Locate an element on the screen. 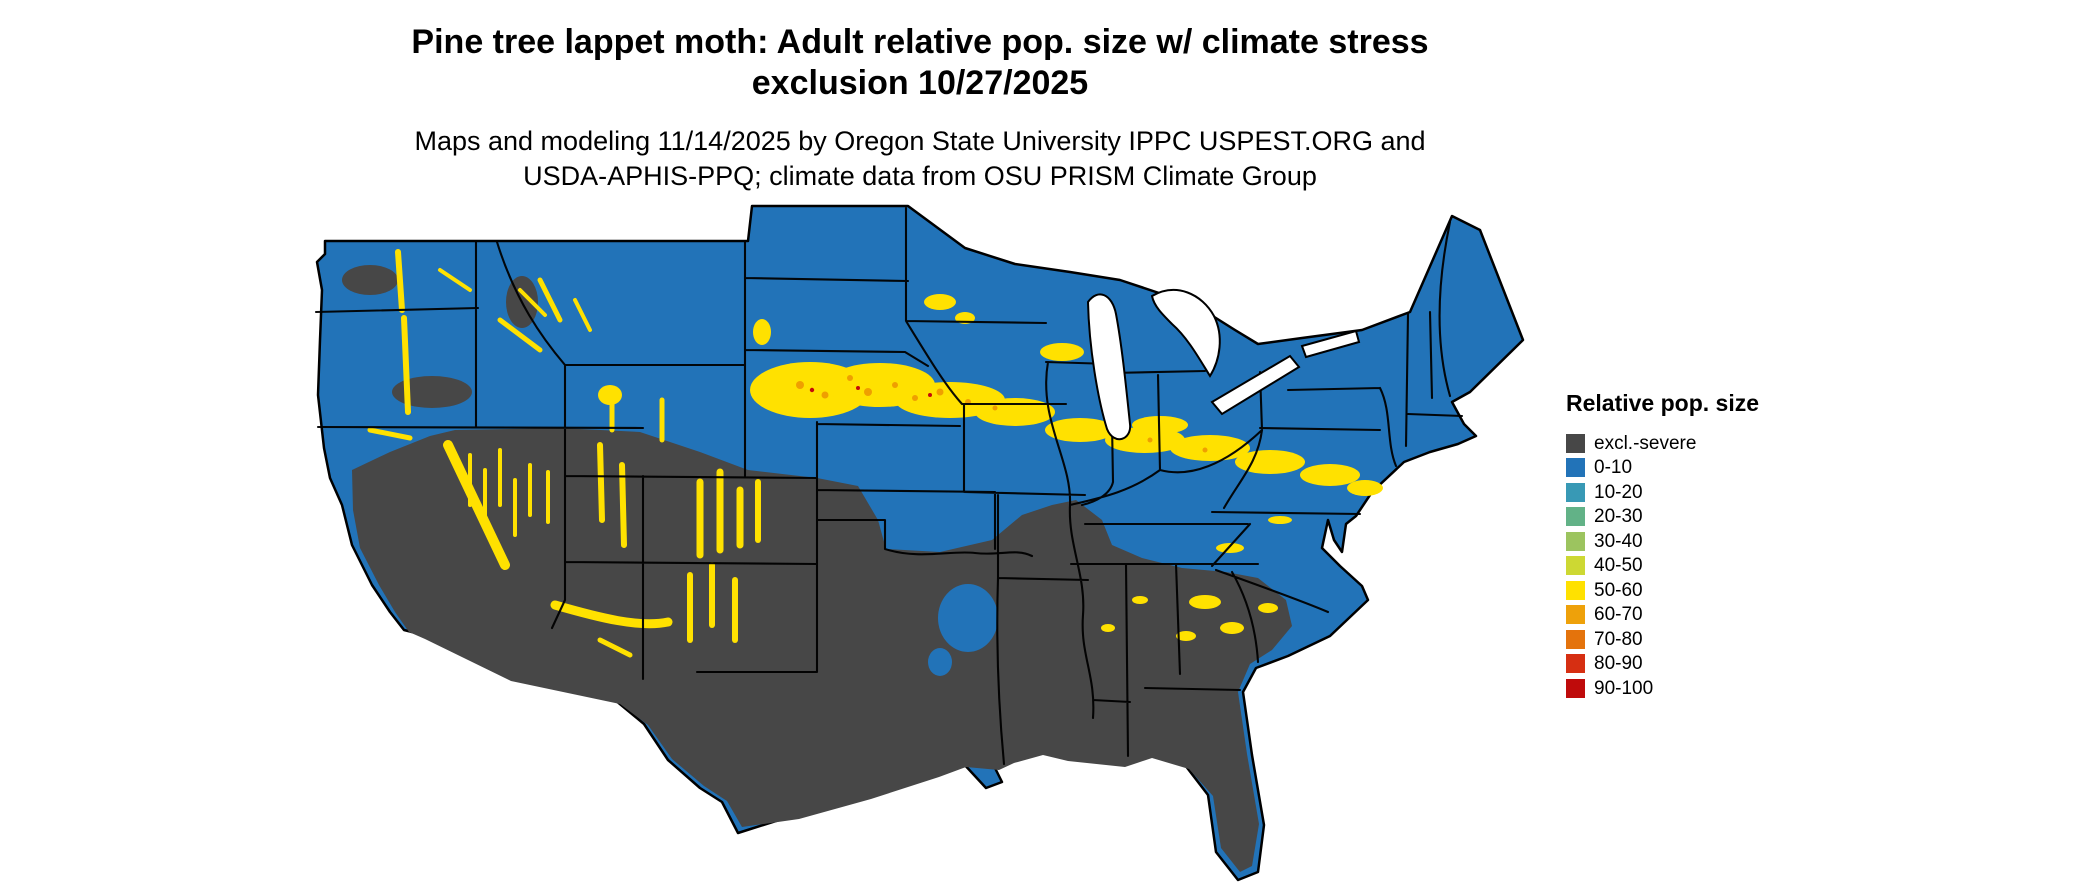 This screenshot has width=2100, height=892. legend-item: 60-70 is located at coordinates (1662, 615).